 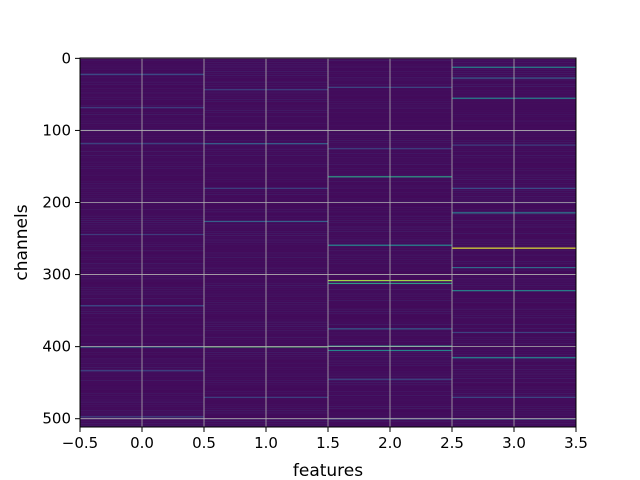 I want to click on x-tick-label: 2.0, so click(x=390, y=443).